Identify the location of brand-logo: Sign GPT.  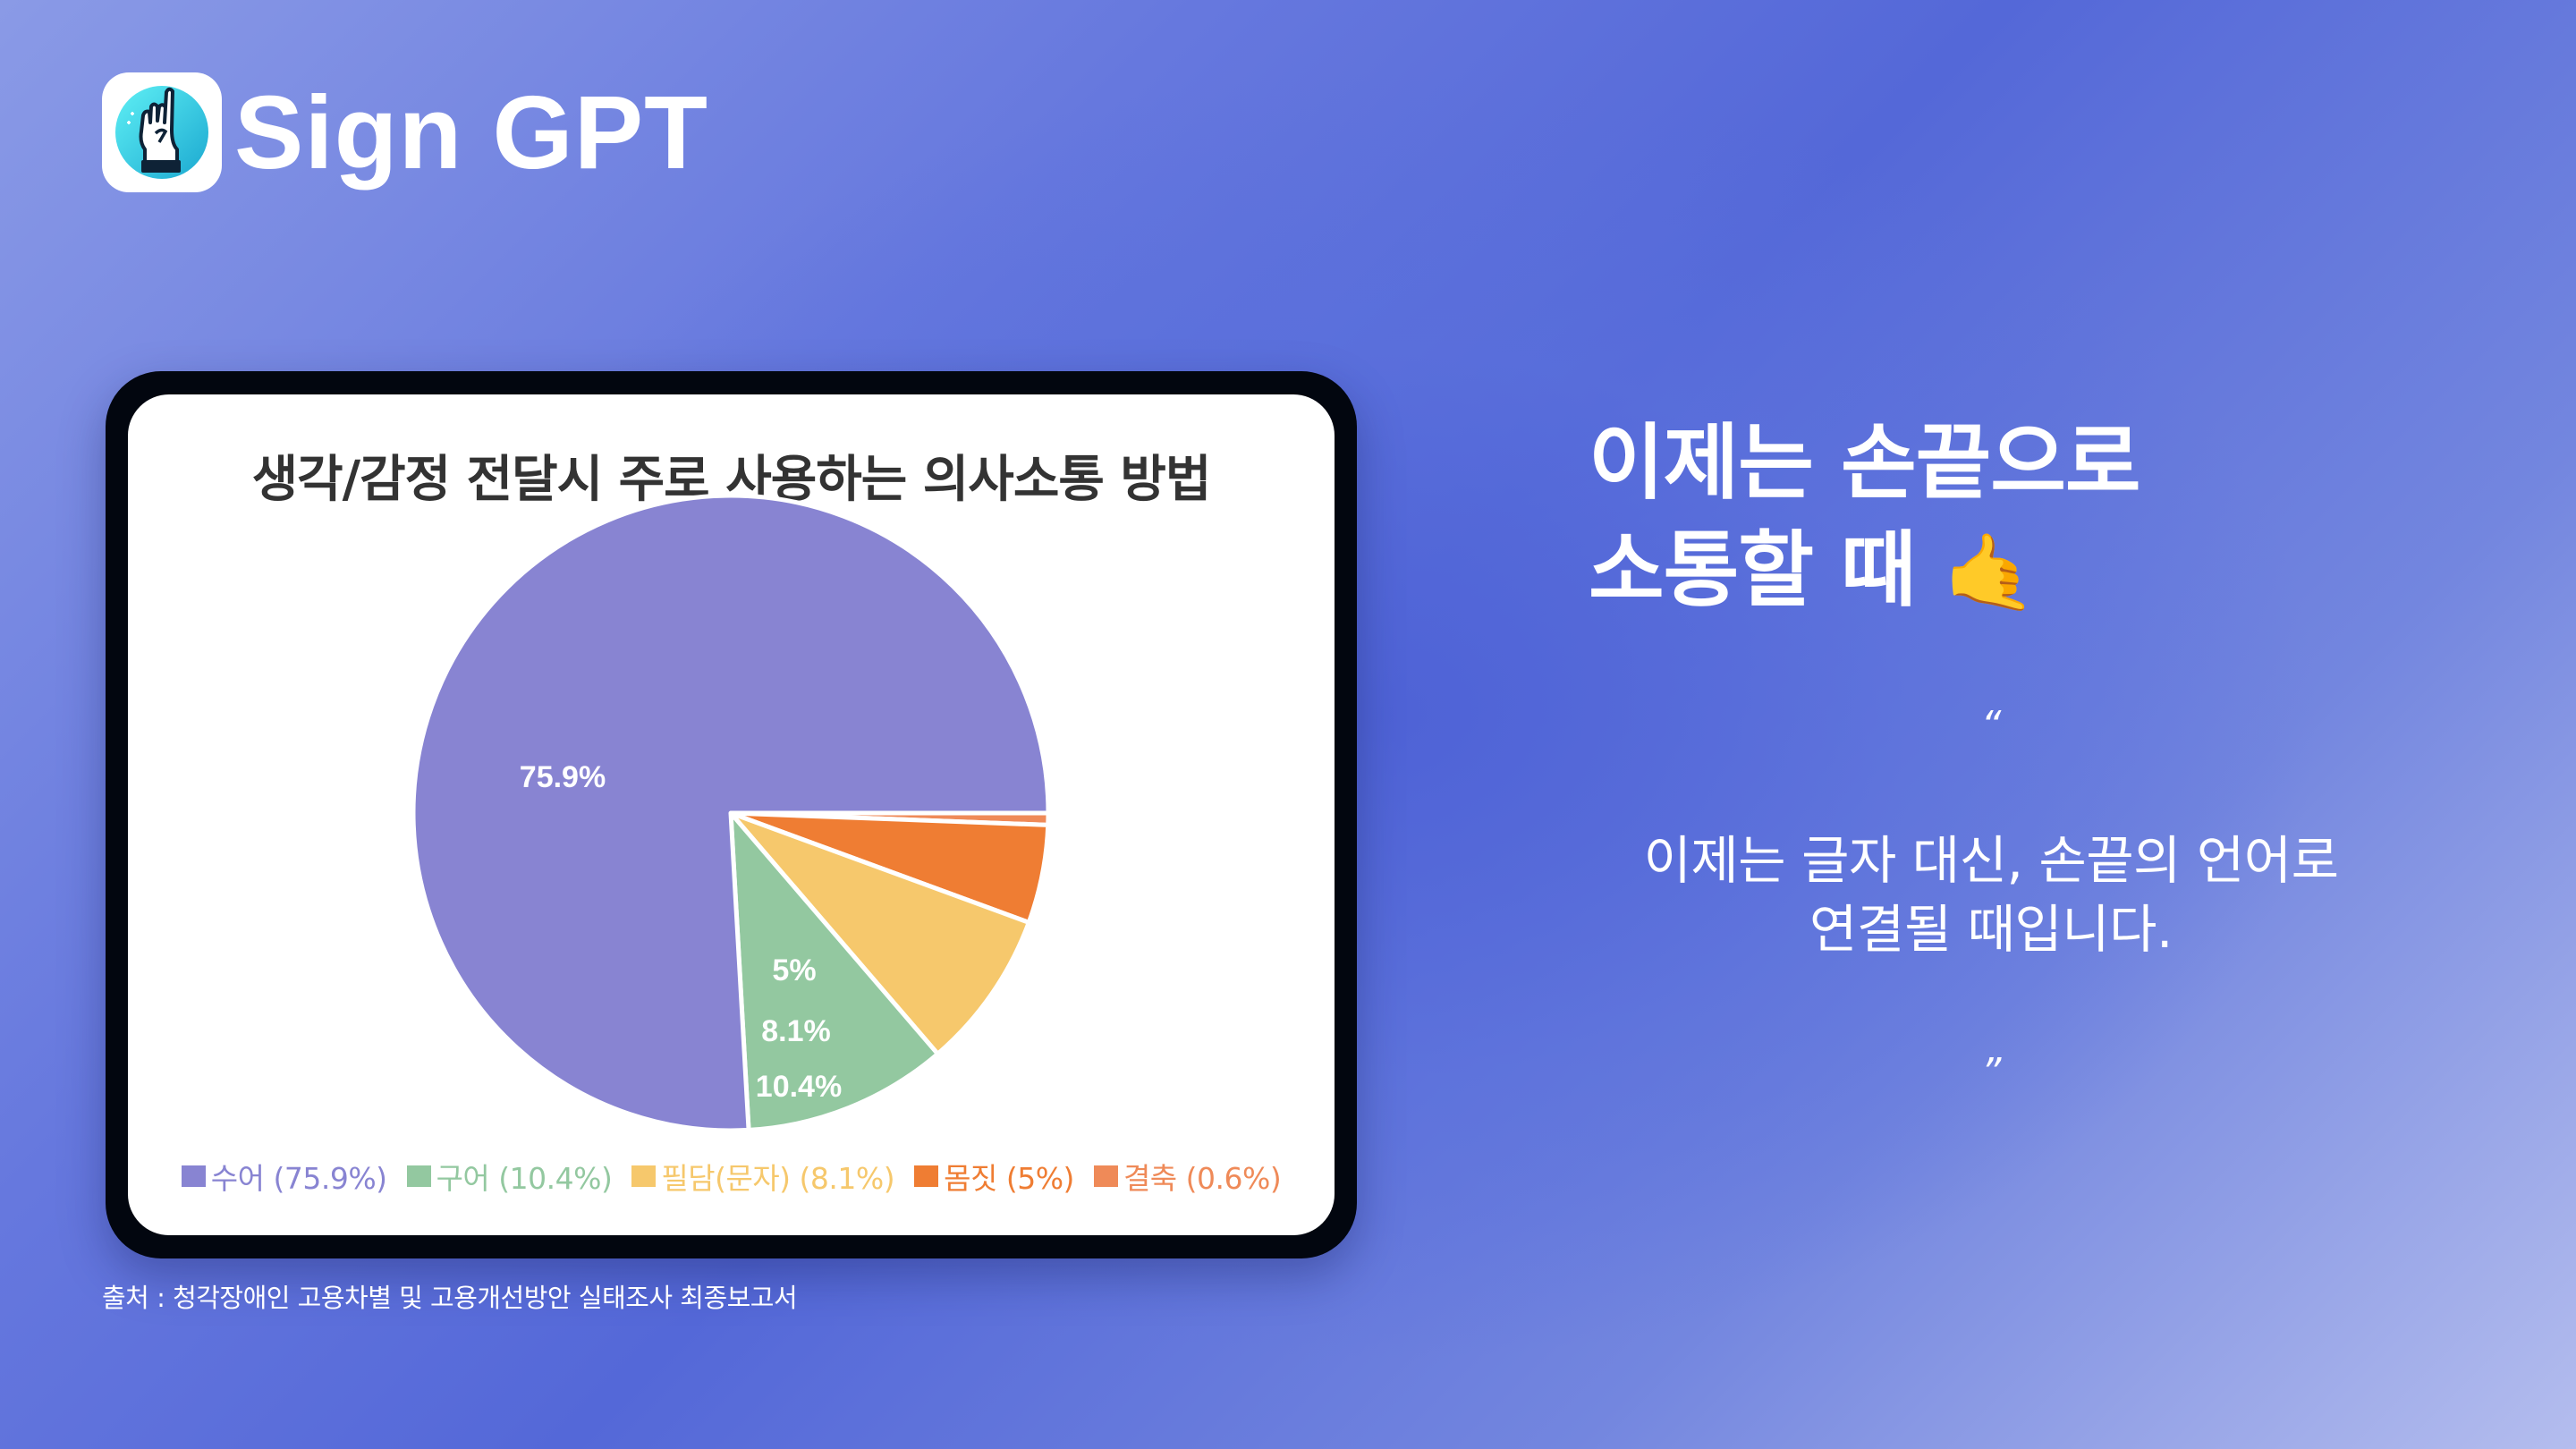
(405, 132).